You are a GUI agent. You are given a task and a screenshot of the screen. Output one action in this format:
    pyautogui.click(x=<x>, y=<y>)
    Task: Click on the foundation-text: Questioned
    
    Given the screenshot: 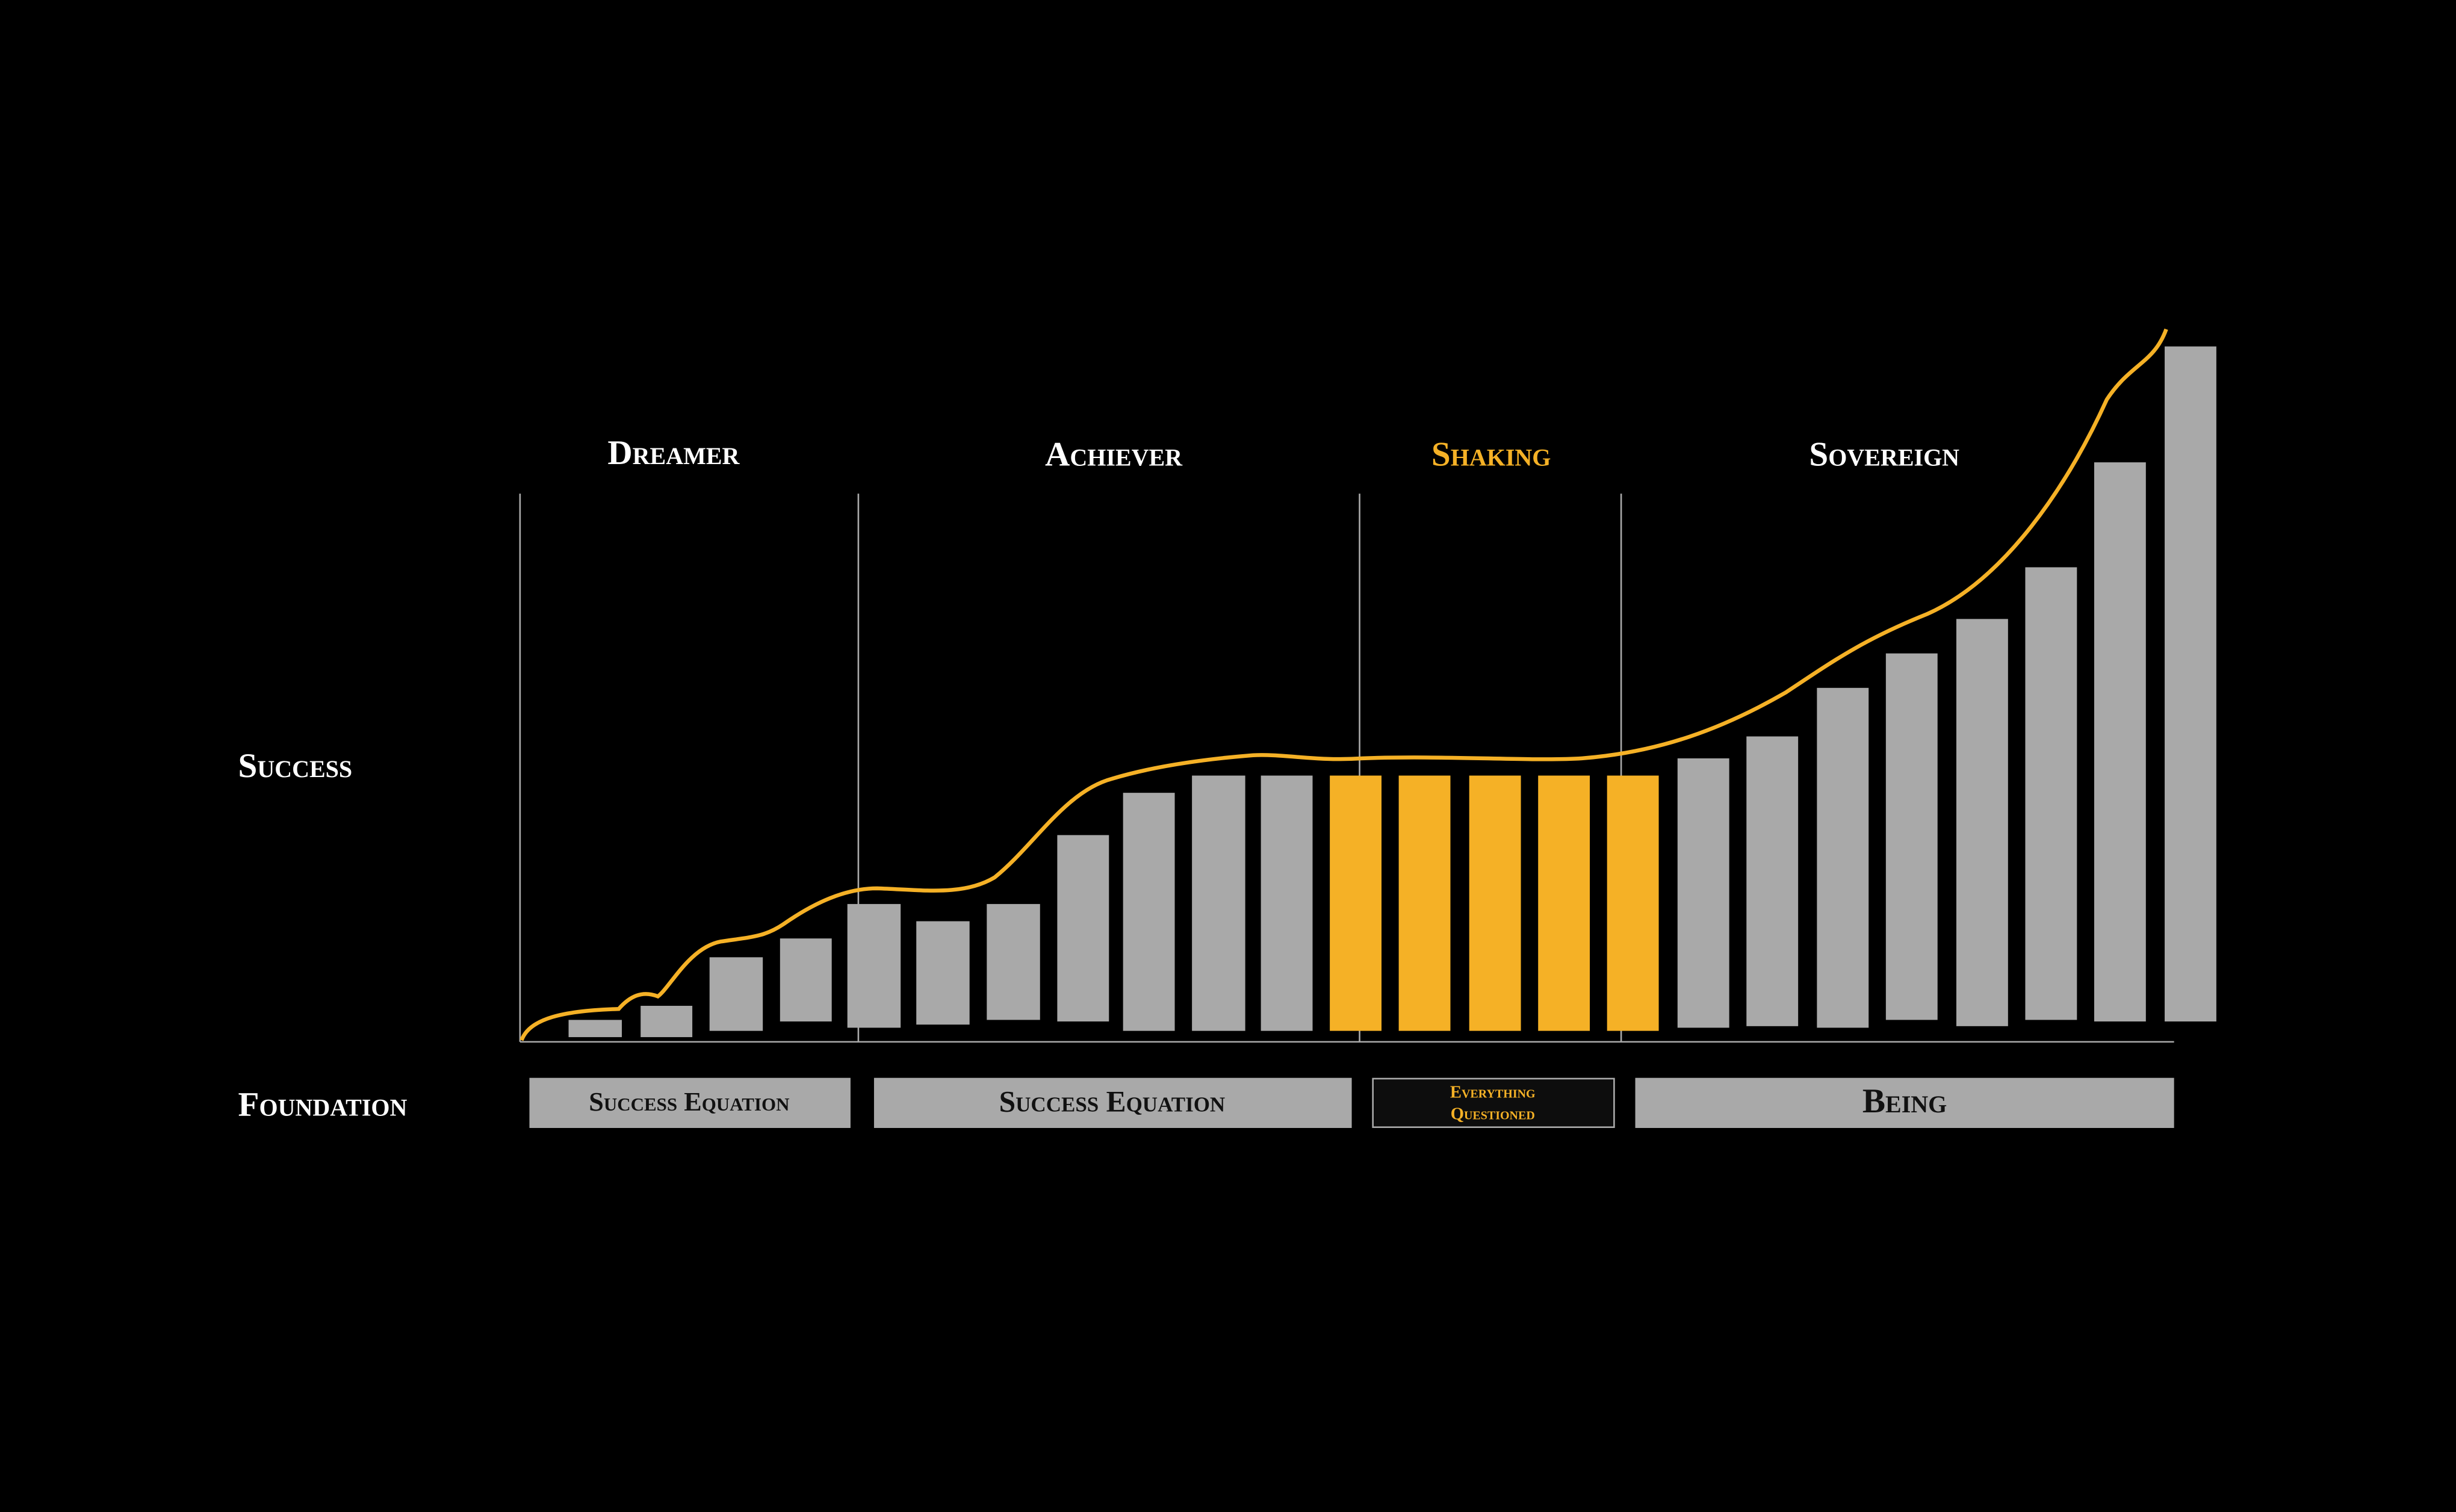 What is the action you would take?
    pyautogui.click(x=1493, y=1114)
    